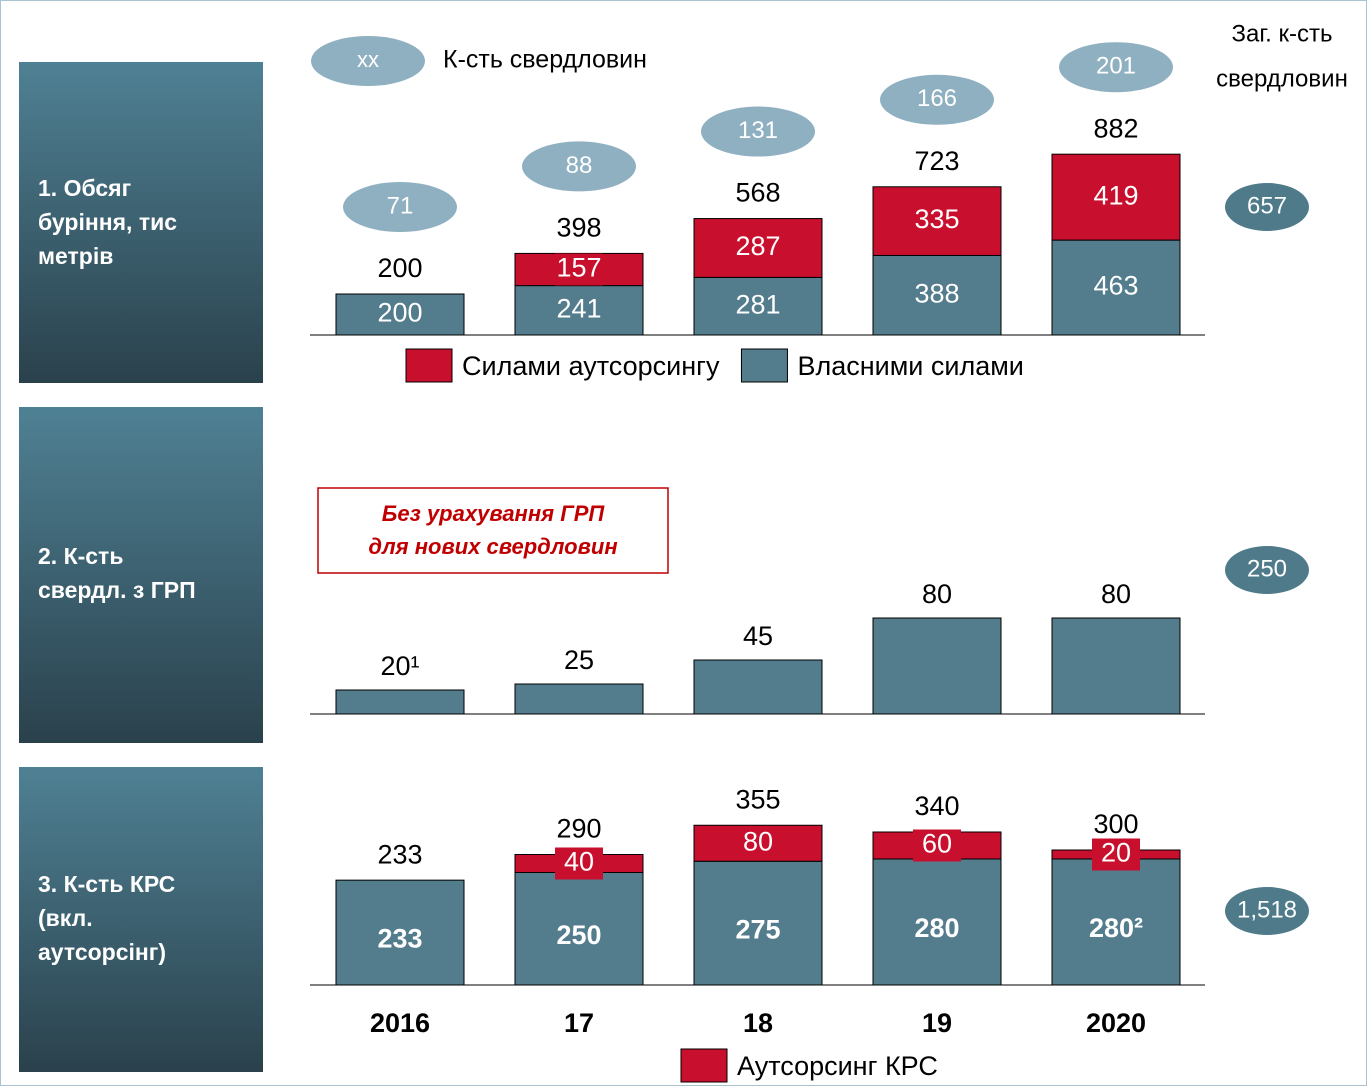  What do you see at coordinates (1282, 33) in the screenshot?
I see `total-title: Заг. к-сть` at bounding box center [1282, 33].